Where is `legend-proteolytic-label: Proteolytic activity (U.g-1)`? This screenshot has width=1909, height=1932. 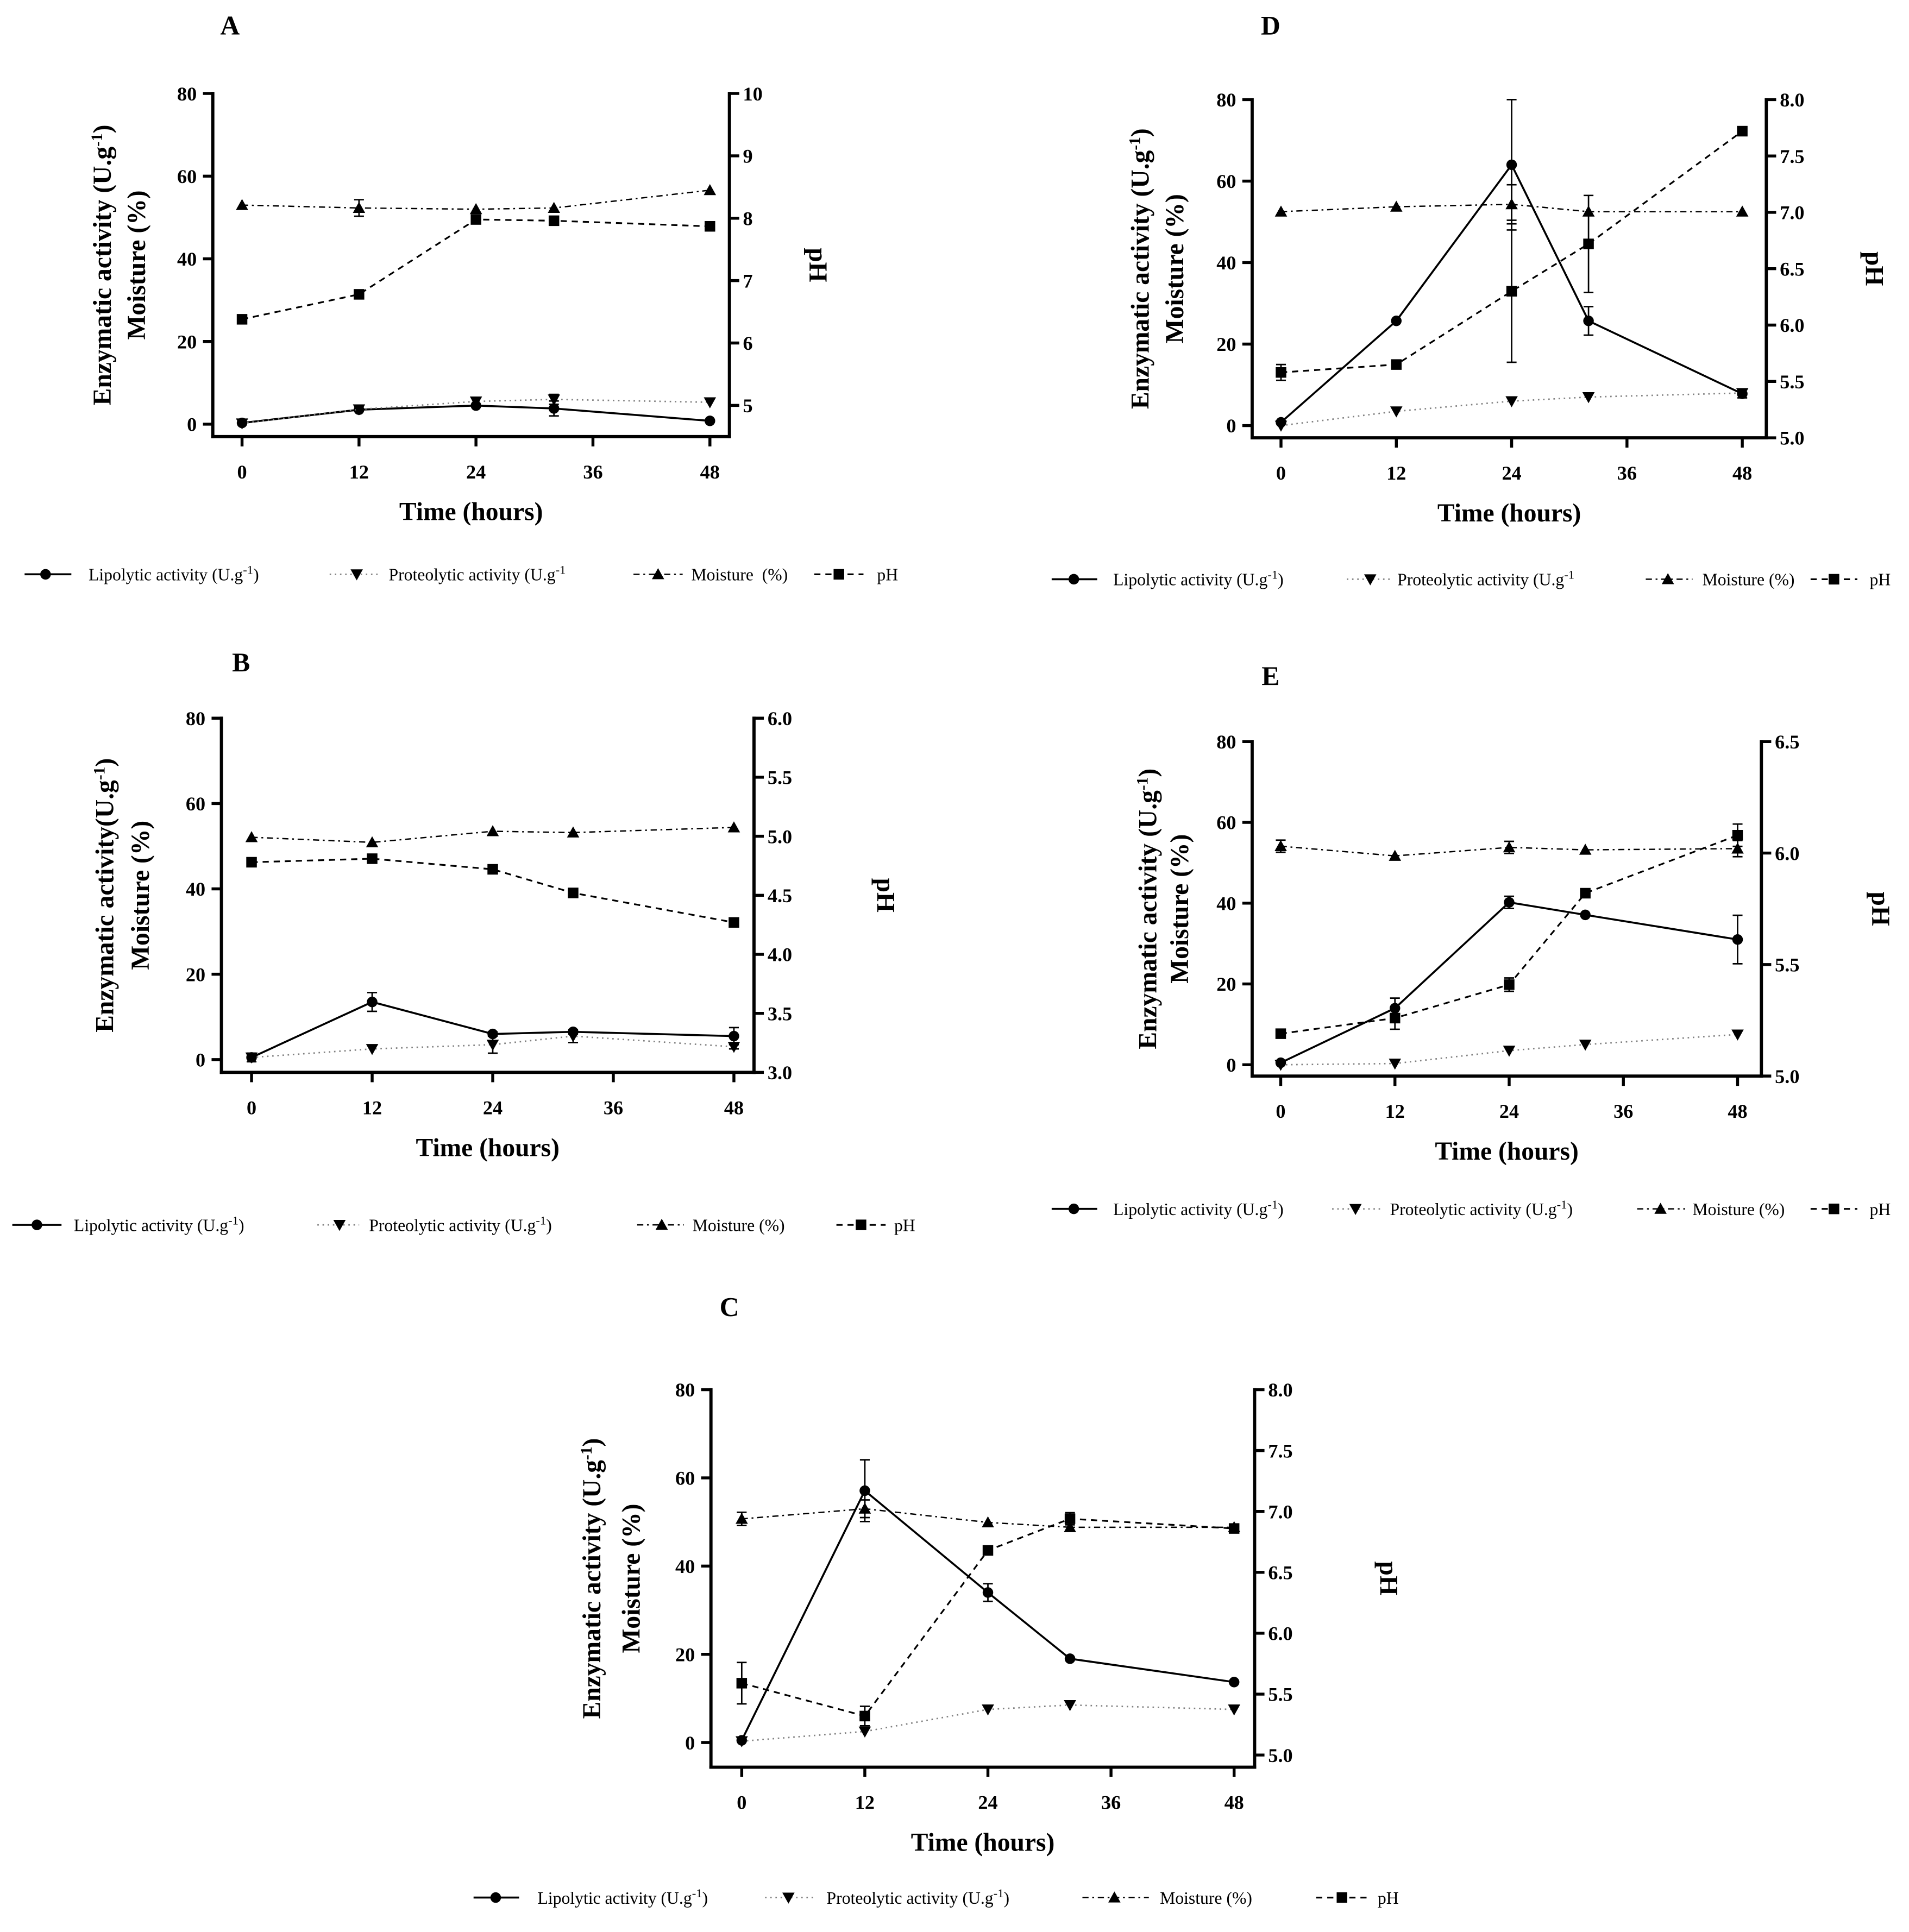
legend-proteolytic-label: Proteolytic activity (U.g-1) is located at coordinates (1482, 1208).